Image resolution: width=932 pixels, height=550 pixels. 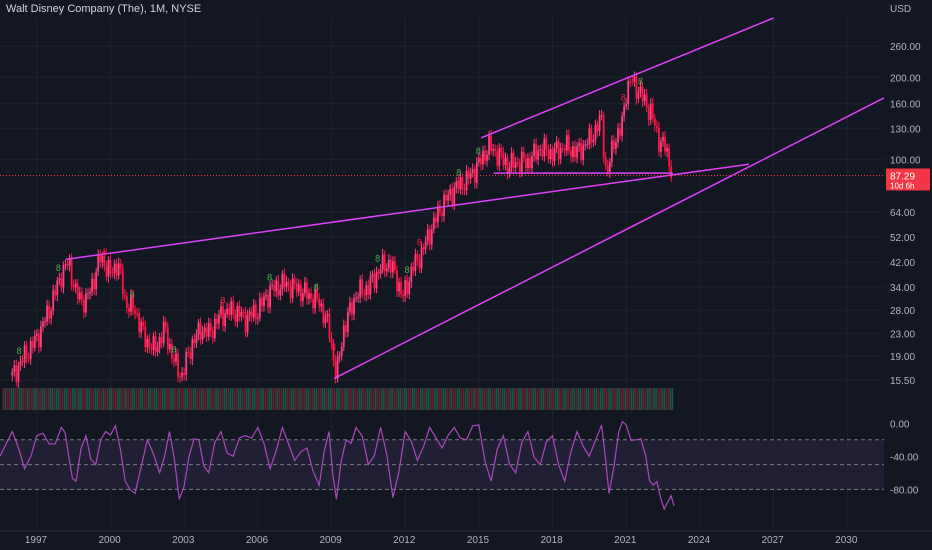 What do you see at coordinates (902, 311) in the screenshot?
I see `price-tick-label: 28.00` at bounding box center [902, 311].